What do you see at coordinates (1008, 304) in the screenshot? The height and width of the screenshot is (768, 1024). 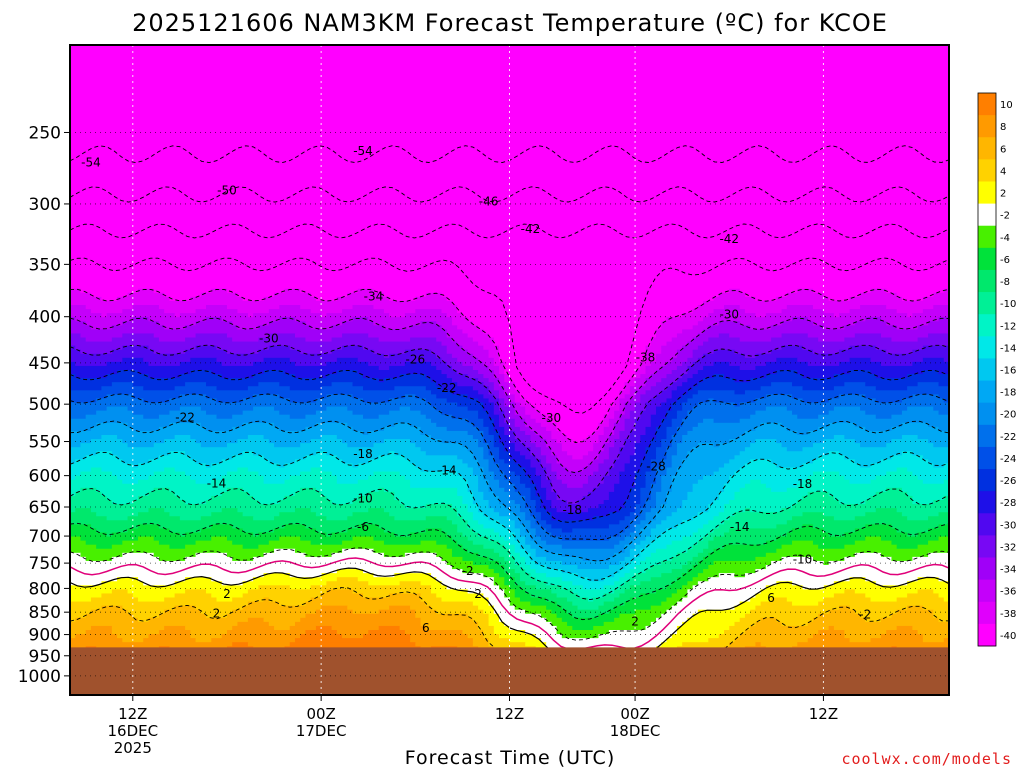 I see `colorbar-tick-label: -10` at bounding box center [1008, 304].